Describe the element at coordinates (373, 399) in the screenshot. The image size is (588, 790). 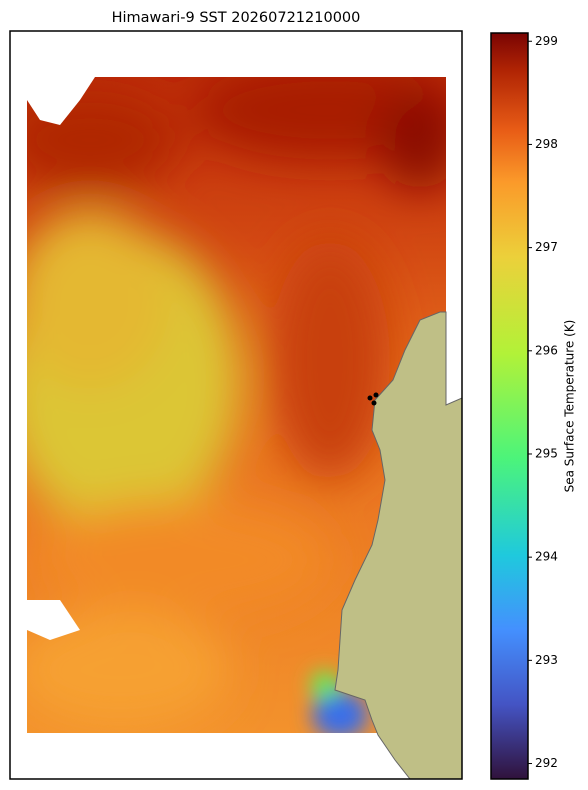
I see `markers` at that location.